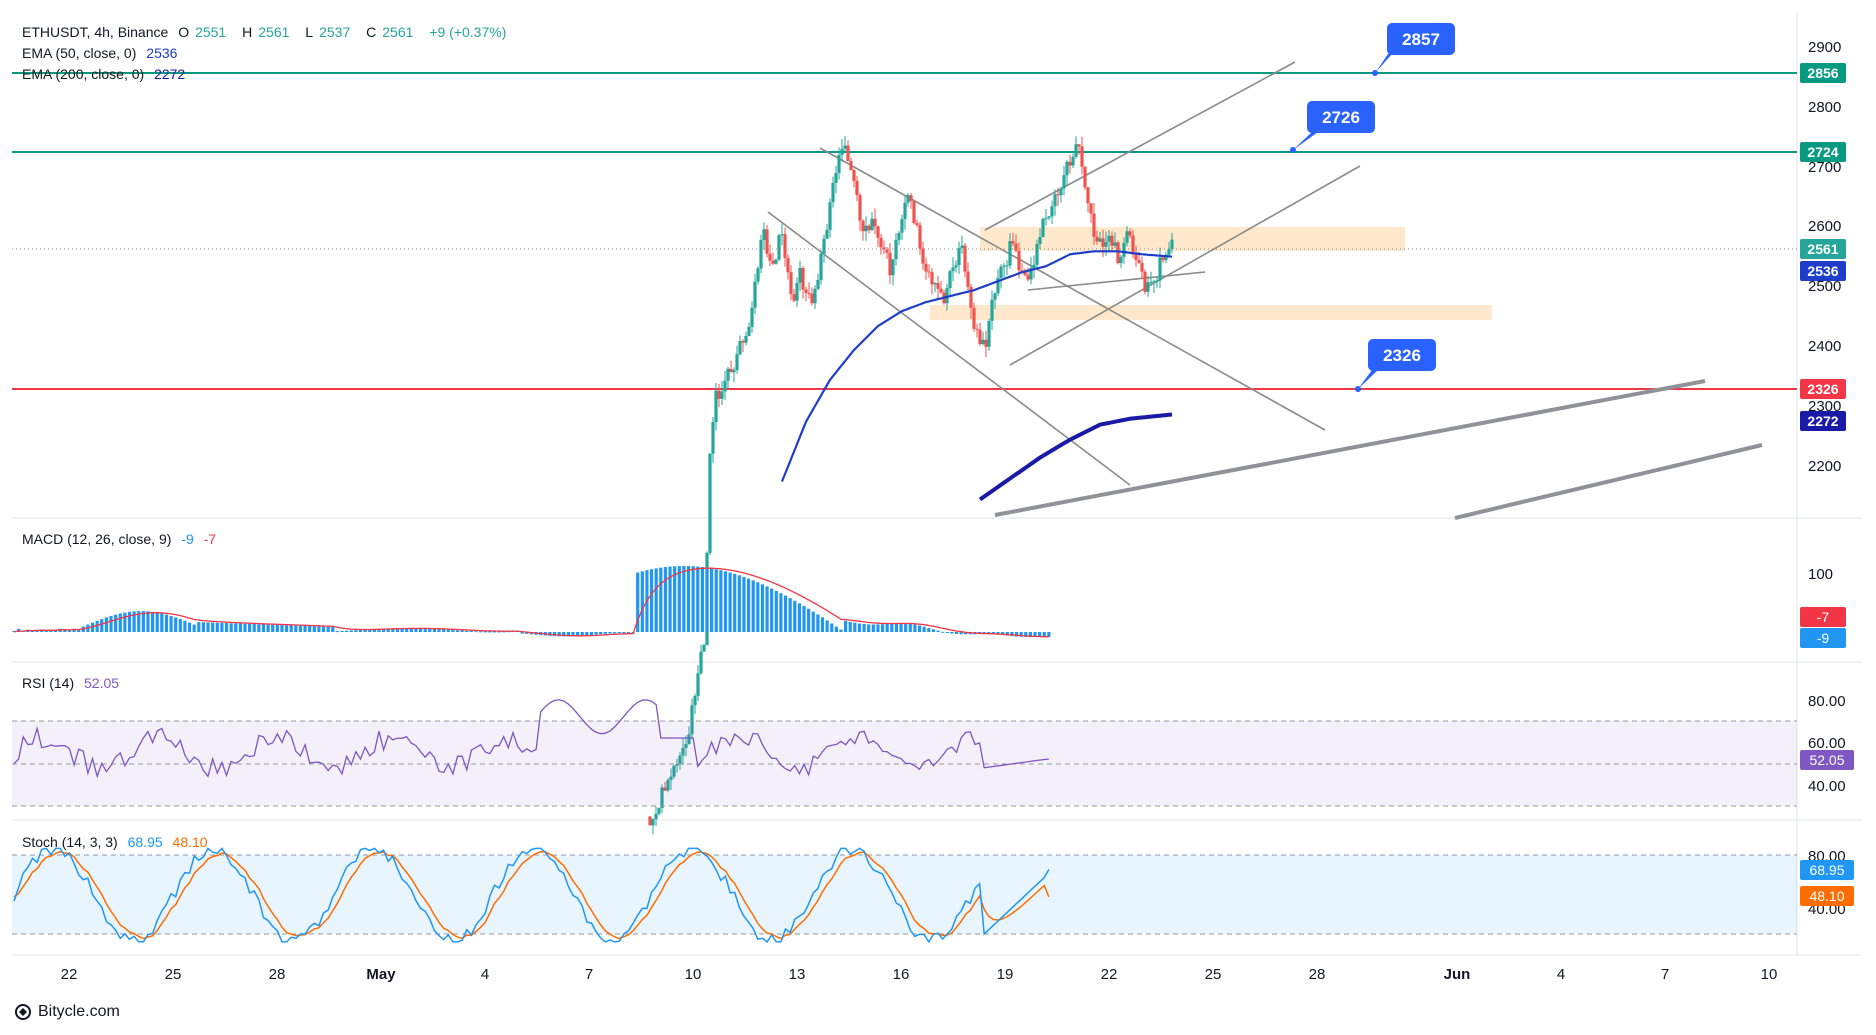 The width and height of the screenshot is (1876, 1035). What do you see at coordinates (106, 74) in the screenshot?
I see `ema200-legend: EMA (200, close, 0) 2272` at bounding box center [106, 74].